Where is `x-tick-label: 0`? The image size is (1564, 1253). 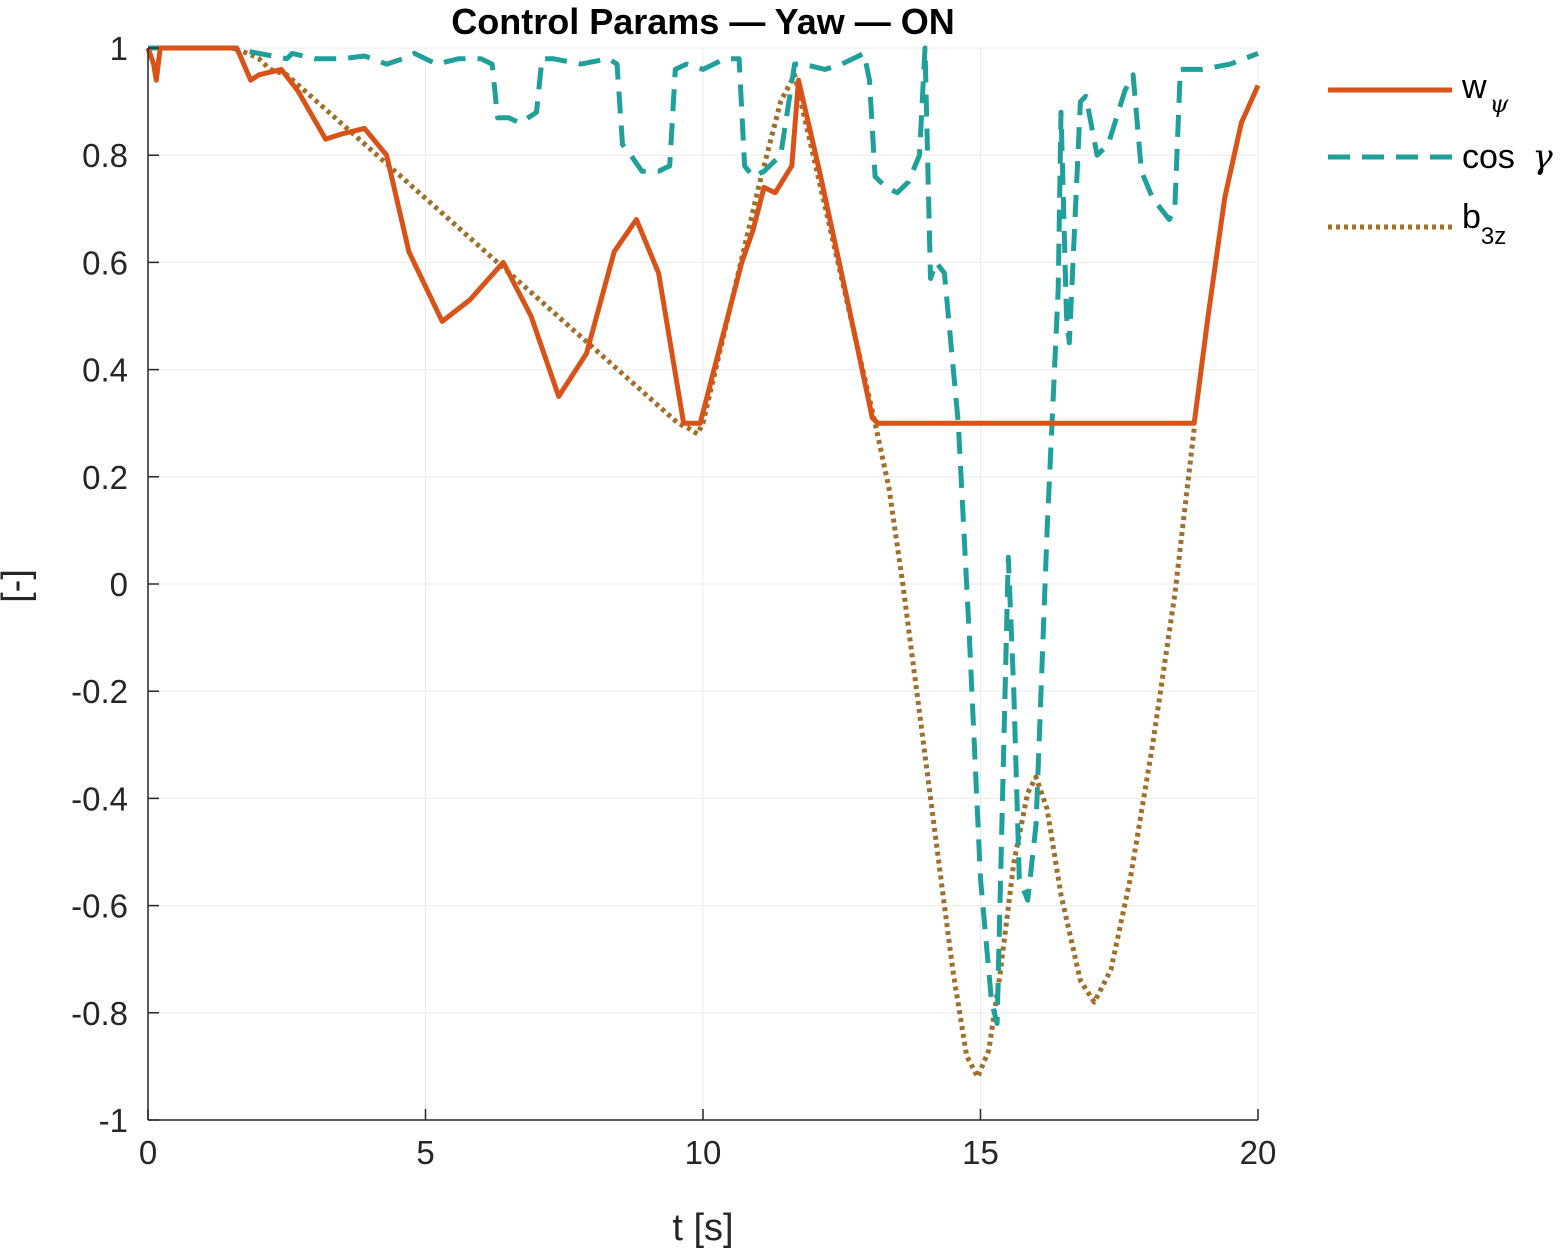
x-tick-label: 0 is located at coordinates (148, 1152).